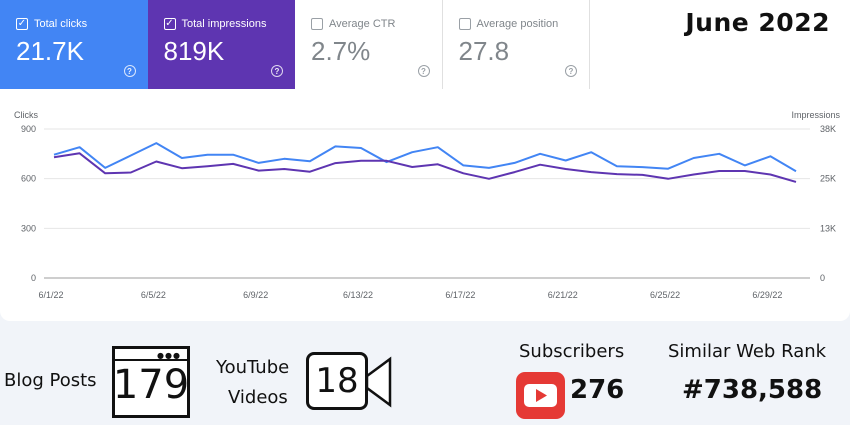 This screenshot has height=425, width=850. I want to click on similar-web-rank-value: #738,588, so click(752, 390).